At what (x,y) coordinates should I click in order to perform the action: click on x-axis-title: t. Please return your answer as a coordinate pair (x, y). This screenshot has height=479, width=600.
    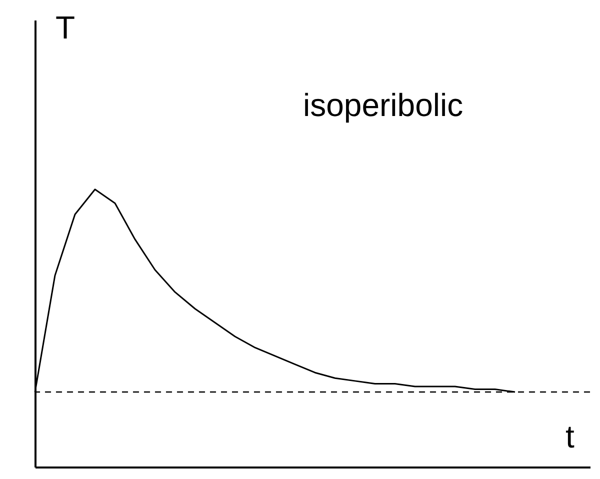
    Looking at the image, I should click on (570, 436).